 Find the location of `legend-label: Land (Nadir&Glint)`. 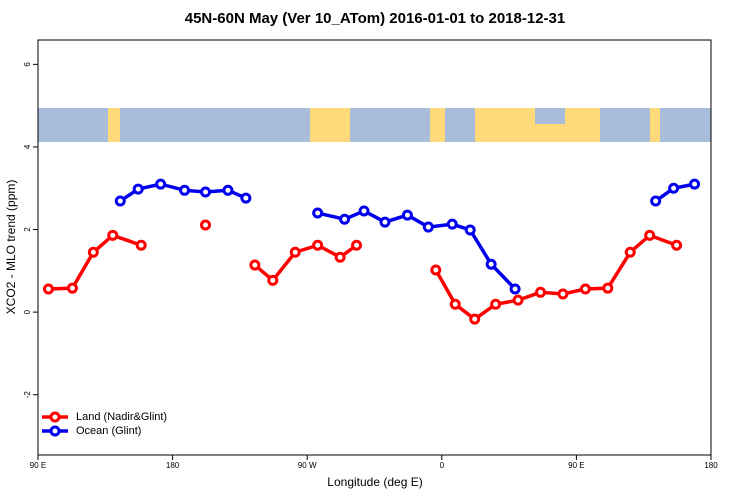

legend-label: Land (Nadir&Glint) is located at coordinates (121, 417).